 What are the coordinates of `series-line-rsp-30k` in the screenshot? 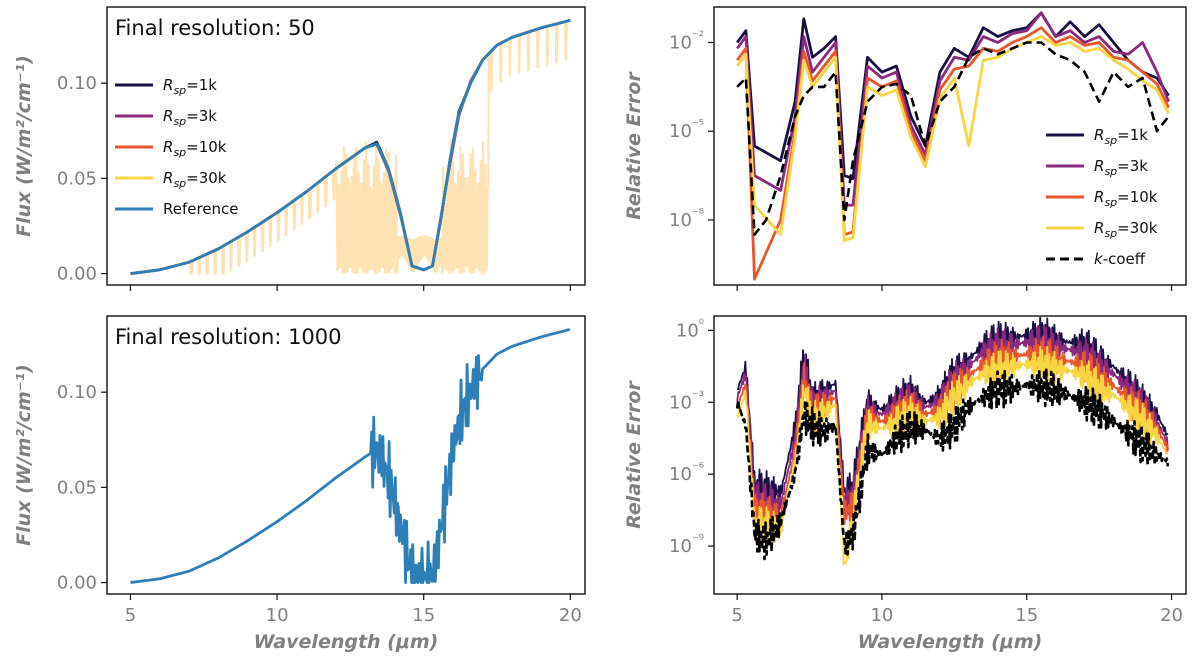 It's located at (953, 138).